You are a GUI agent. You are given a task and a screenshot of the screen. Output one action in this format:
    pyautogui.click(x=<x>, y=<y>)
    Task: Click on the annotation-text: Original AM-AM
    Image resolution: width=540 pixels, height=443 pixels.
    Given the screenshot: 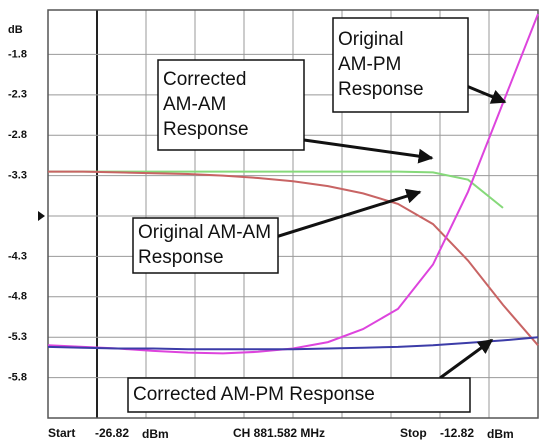 What is the action you would take?
    pyautogui.click(x=204, y=232)
    